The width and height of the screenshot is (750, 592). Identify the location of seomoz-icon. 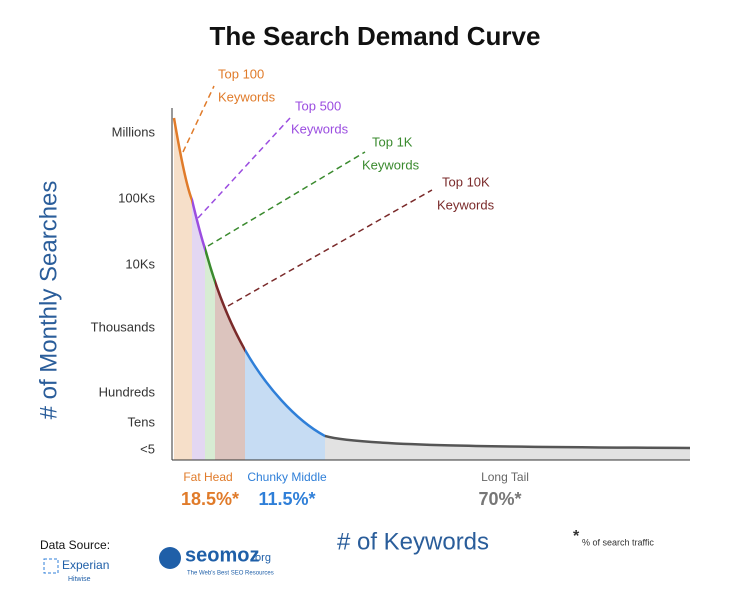
(170, 558).